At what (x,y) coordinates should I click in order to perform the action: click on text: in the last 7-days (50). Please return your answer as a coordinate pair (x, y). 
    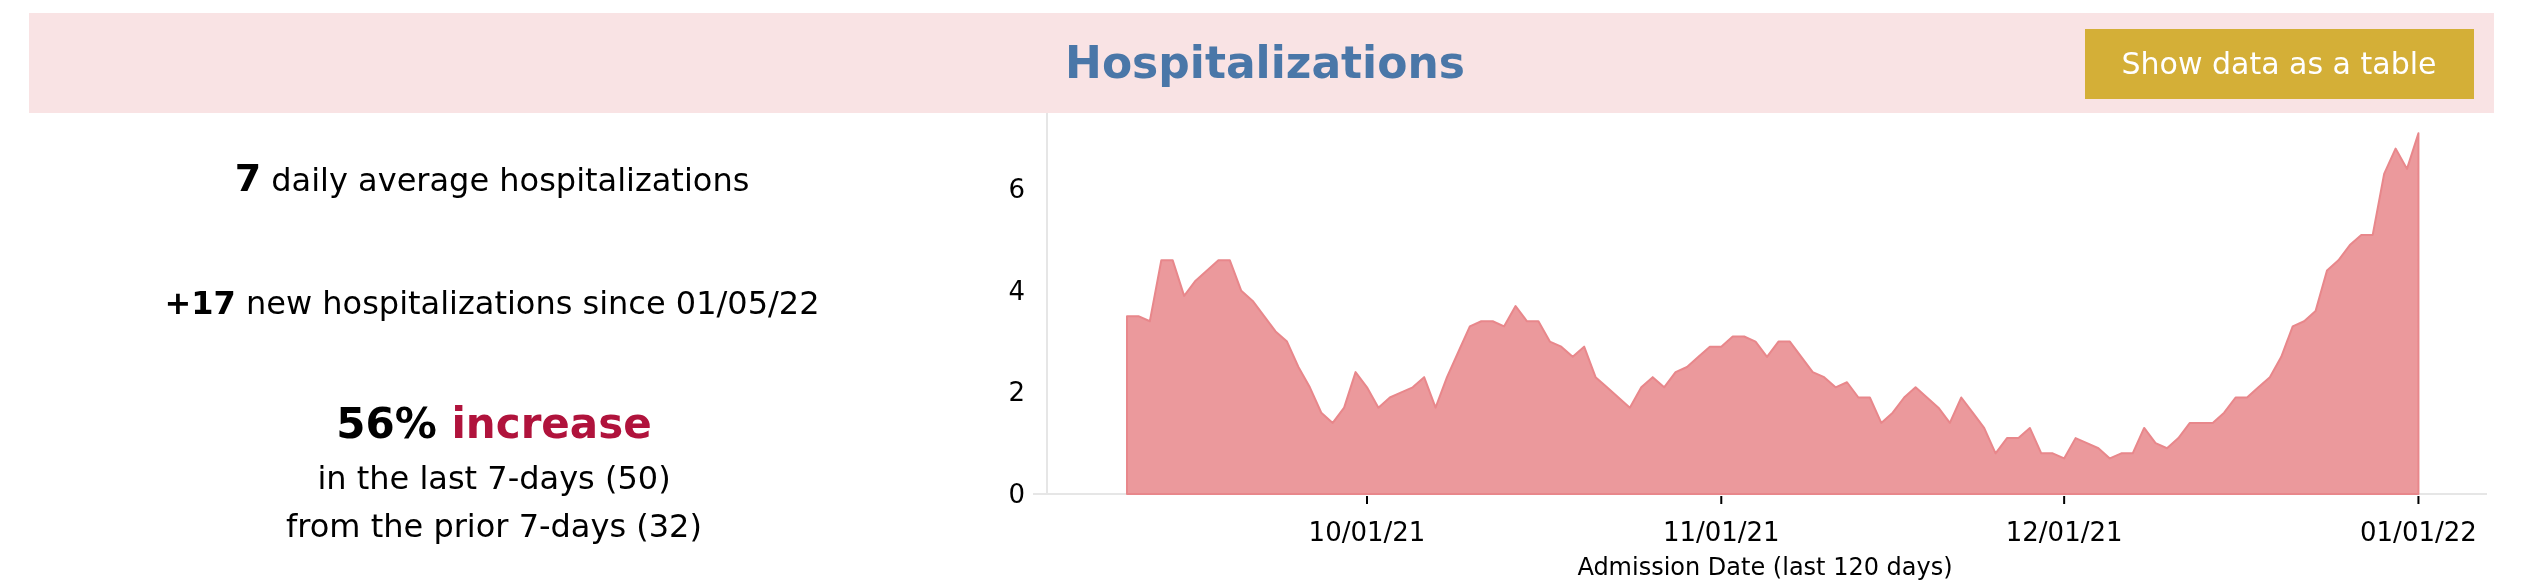
    Looking at the image, I should click on (494, 478).